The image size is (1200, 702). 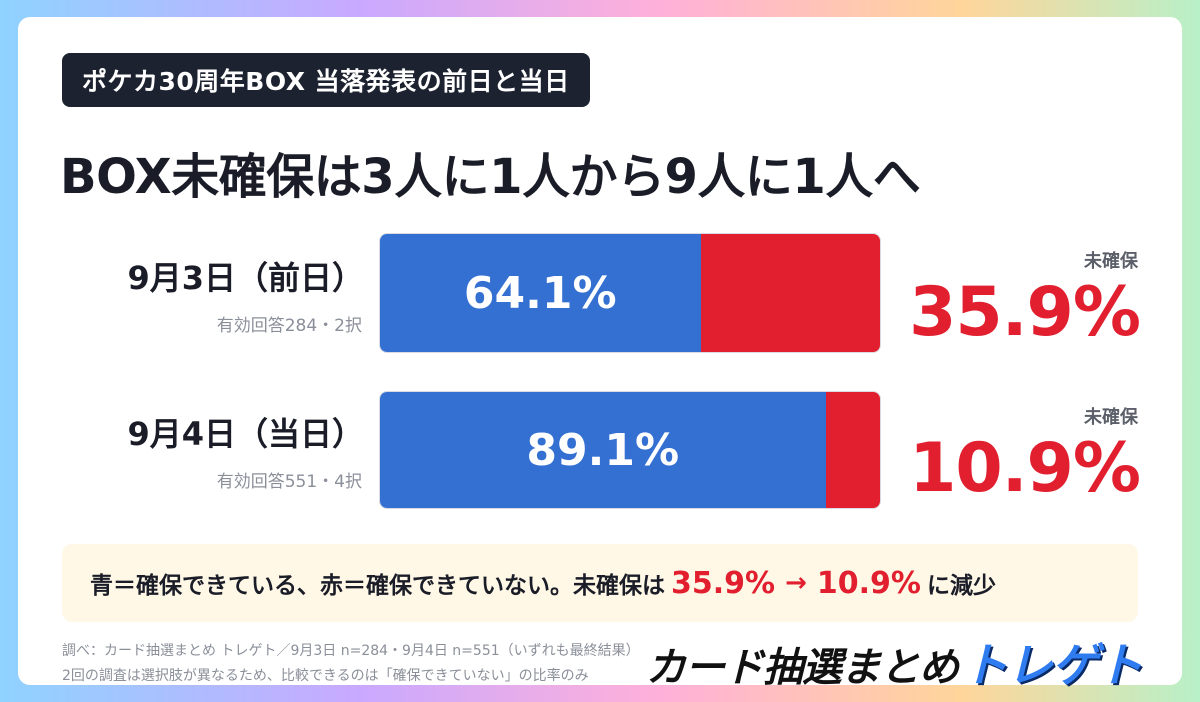 I want to click on category-subtitle: 有効回答284・2択, so click(x=289, y=326).